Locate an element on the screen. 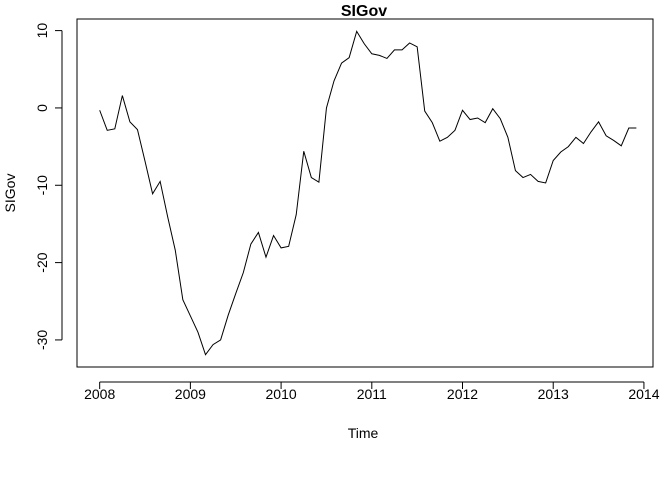  y-tick-label: -20 is located at coordinates (42, 262).